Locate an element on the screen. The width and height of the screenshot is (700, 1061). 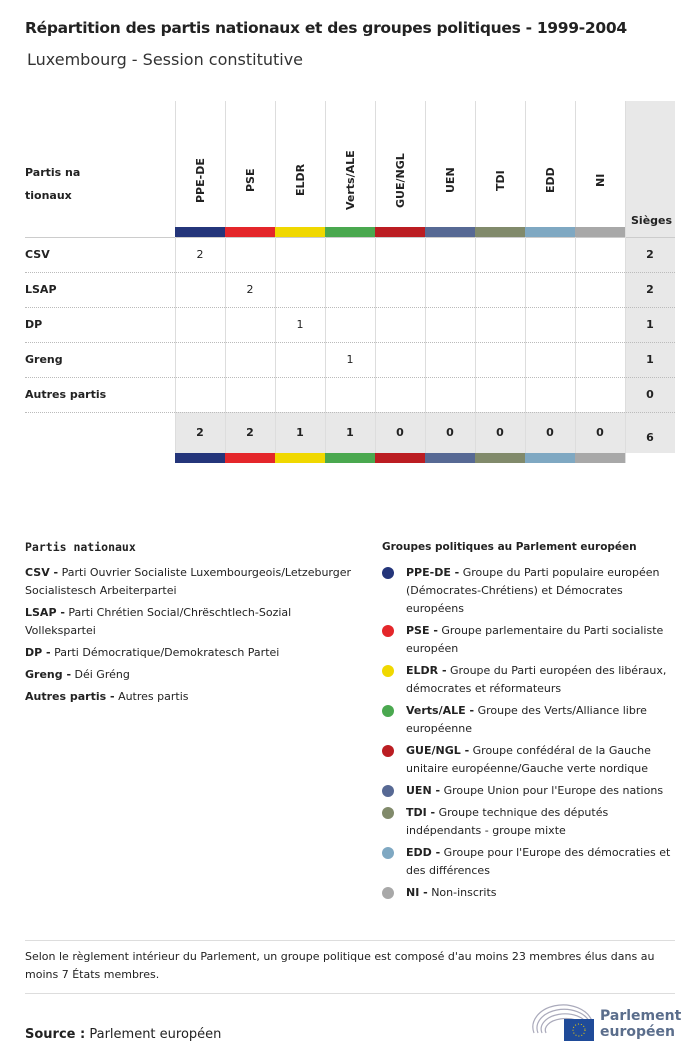
logo-text: Parlement européen is located at coordinates (641, 1024).